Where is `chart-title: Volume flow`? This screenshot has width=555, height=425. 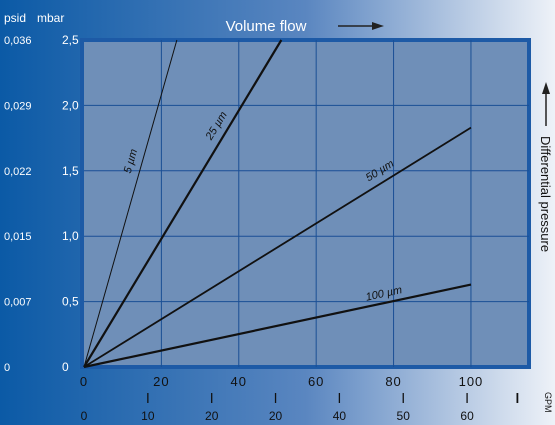
chart-title: Volume flow is located at coordinates (266, 26).